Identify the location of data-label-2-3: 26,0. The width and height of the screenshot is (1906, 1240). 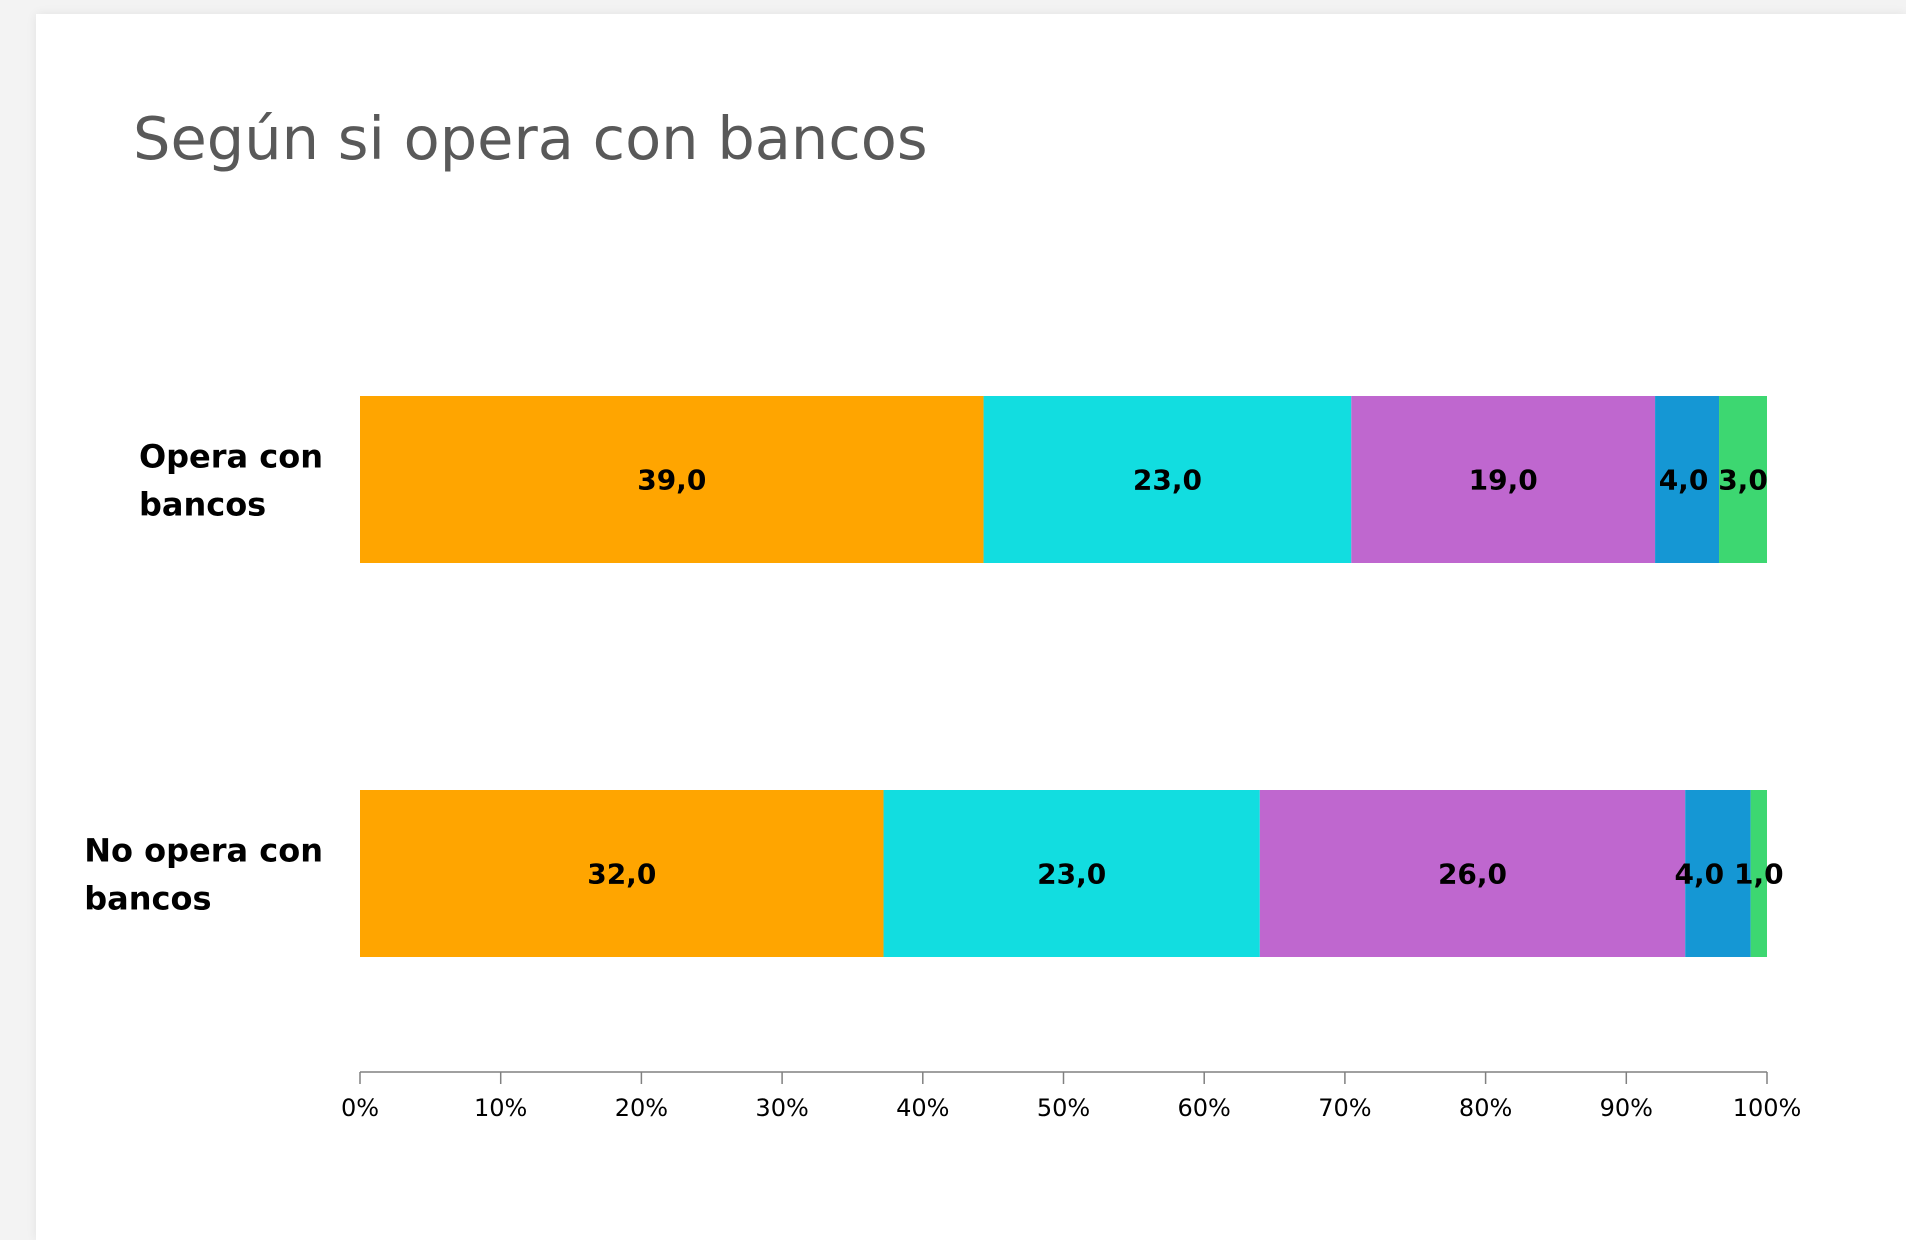
(1472, 874).